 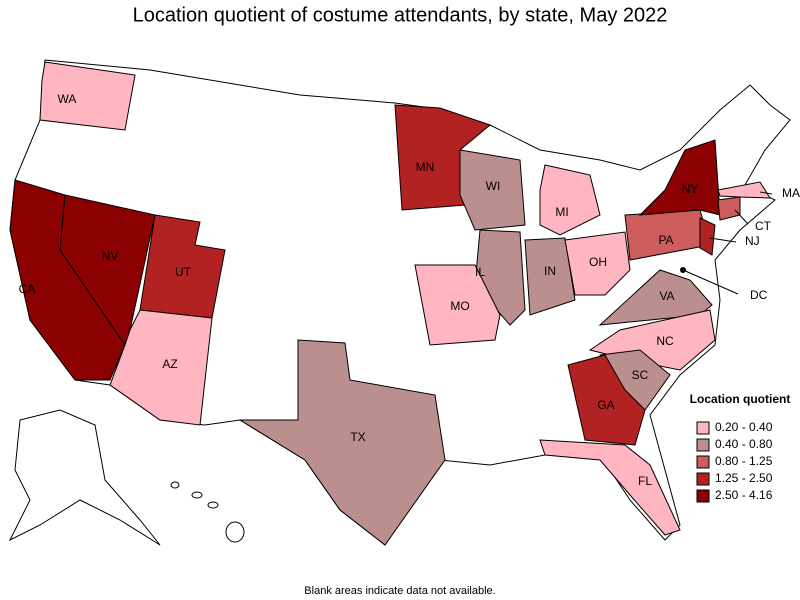 What do you see at coordinates (759, 295) in the screenshot?
I see `state-label: DC` at bounding box center [759, 295].